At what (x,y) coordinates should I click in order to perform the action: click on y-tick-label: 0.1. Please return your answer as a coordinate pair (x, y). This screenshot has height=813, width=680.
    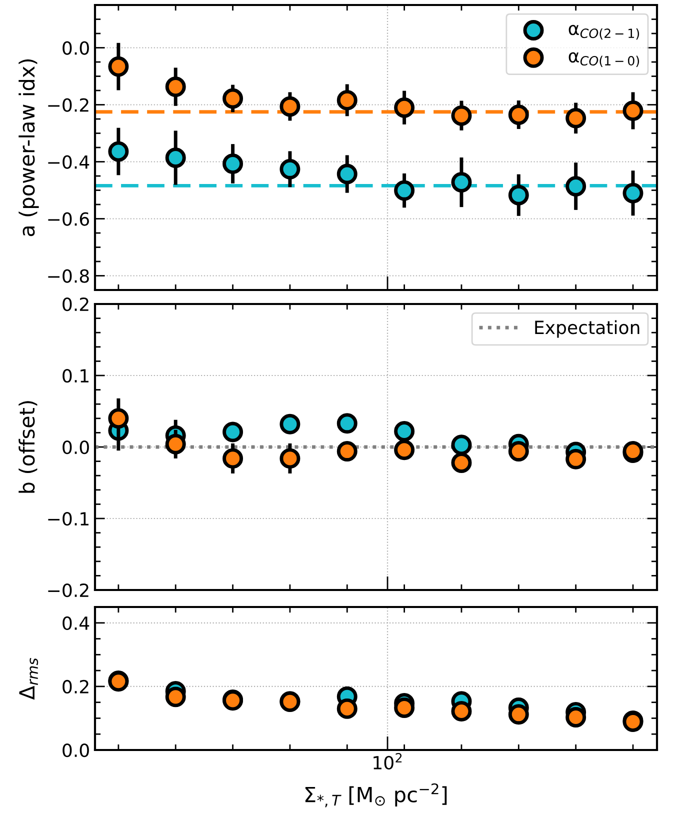
    Looking at the image, I should click on (75, 375).